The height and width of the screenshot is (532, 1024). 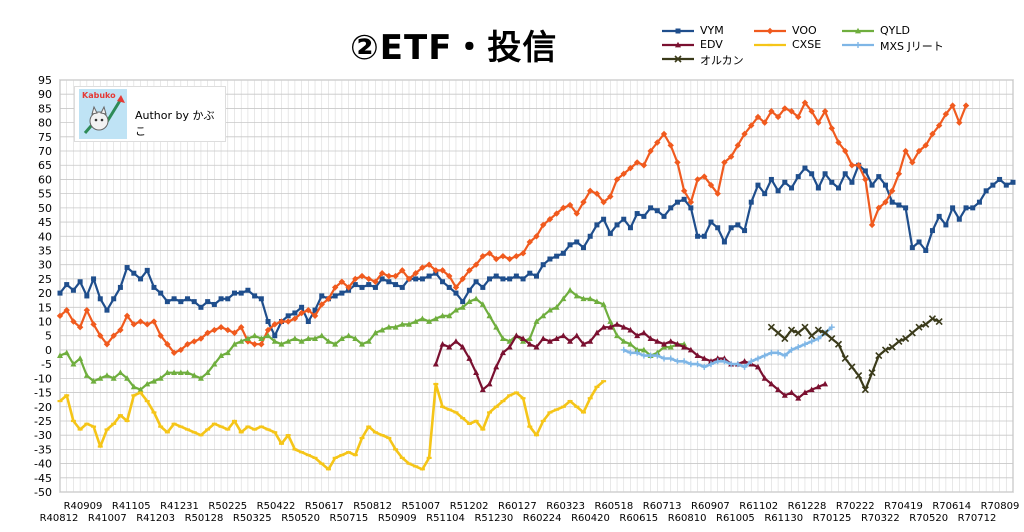 I want to click on x-tick-label-top: R60518, so click(x=614, y=506).